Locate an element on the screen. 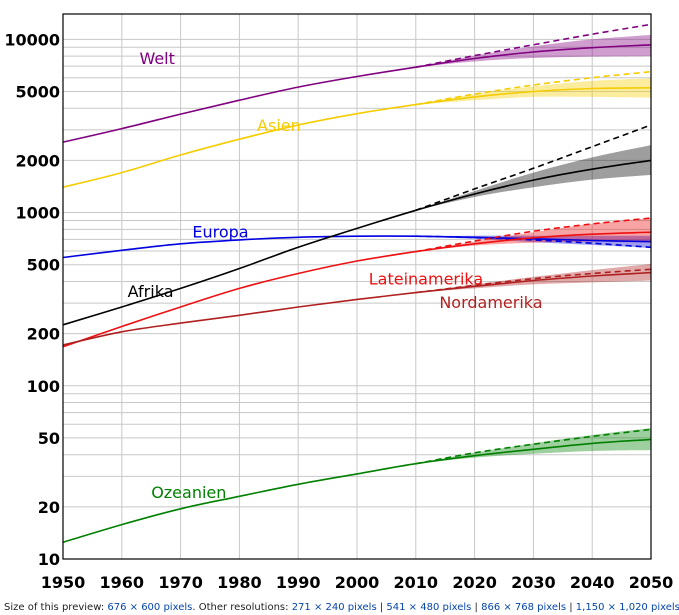 Image resolution: width=679 pixels, height=615 pixels. line-europa is located at coordinates (357, 247).